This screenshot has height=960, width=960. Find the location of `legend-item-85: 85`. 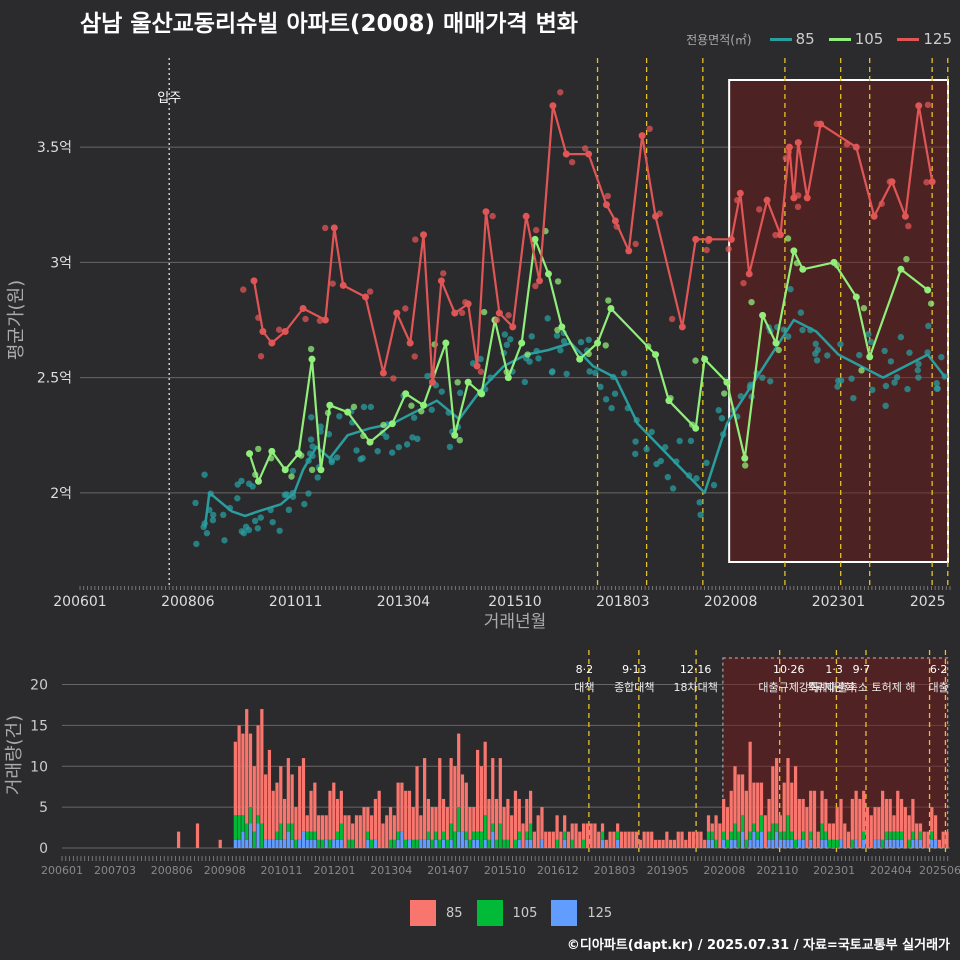

legend-item-85: 85 is located at coordinates (792, 39).